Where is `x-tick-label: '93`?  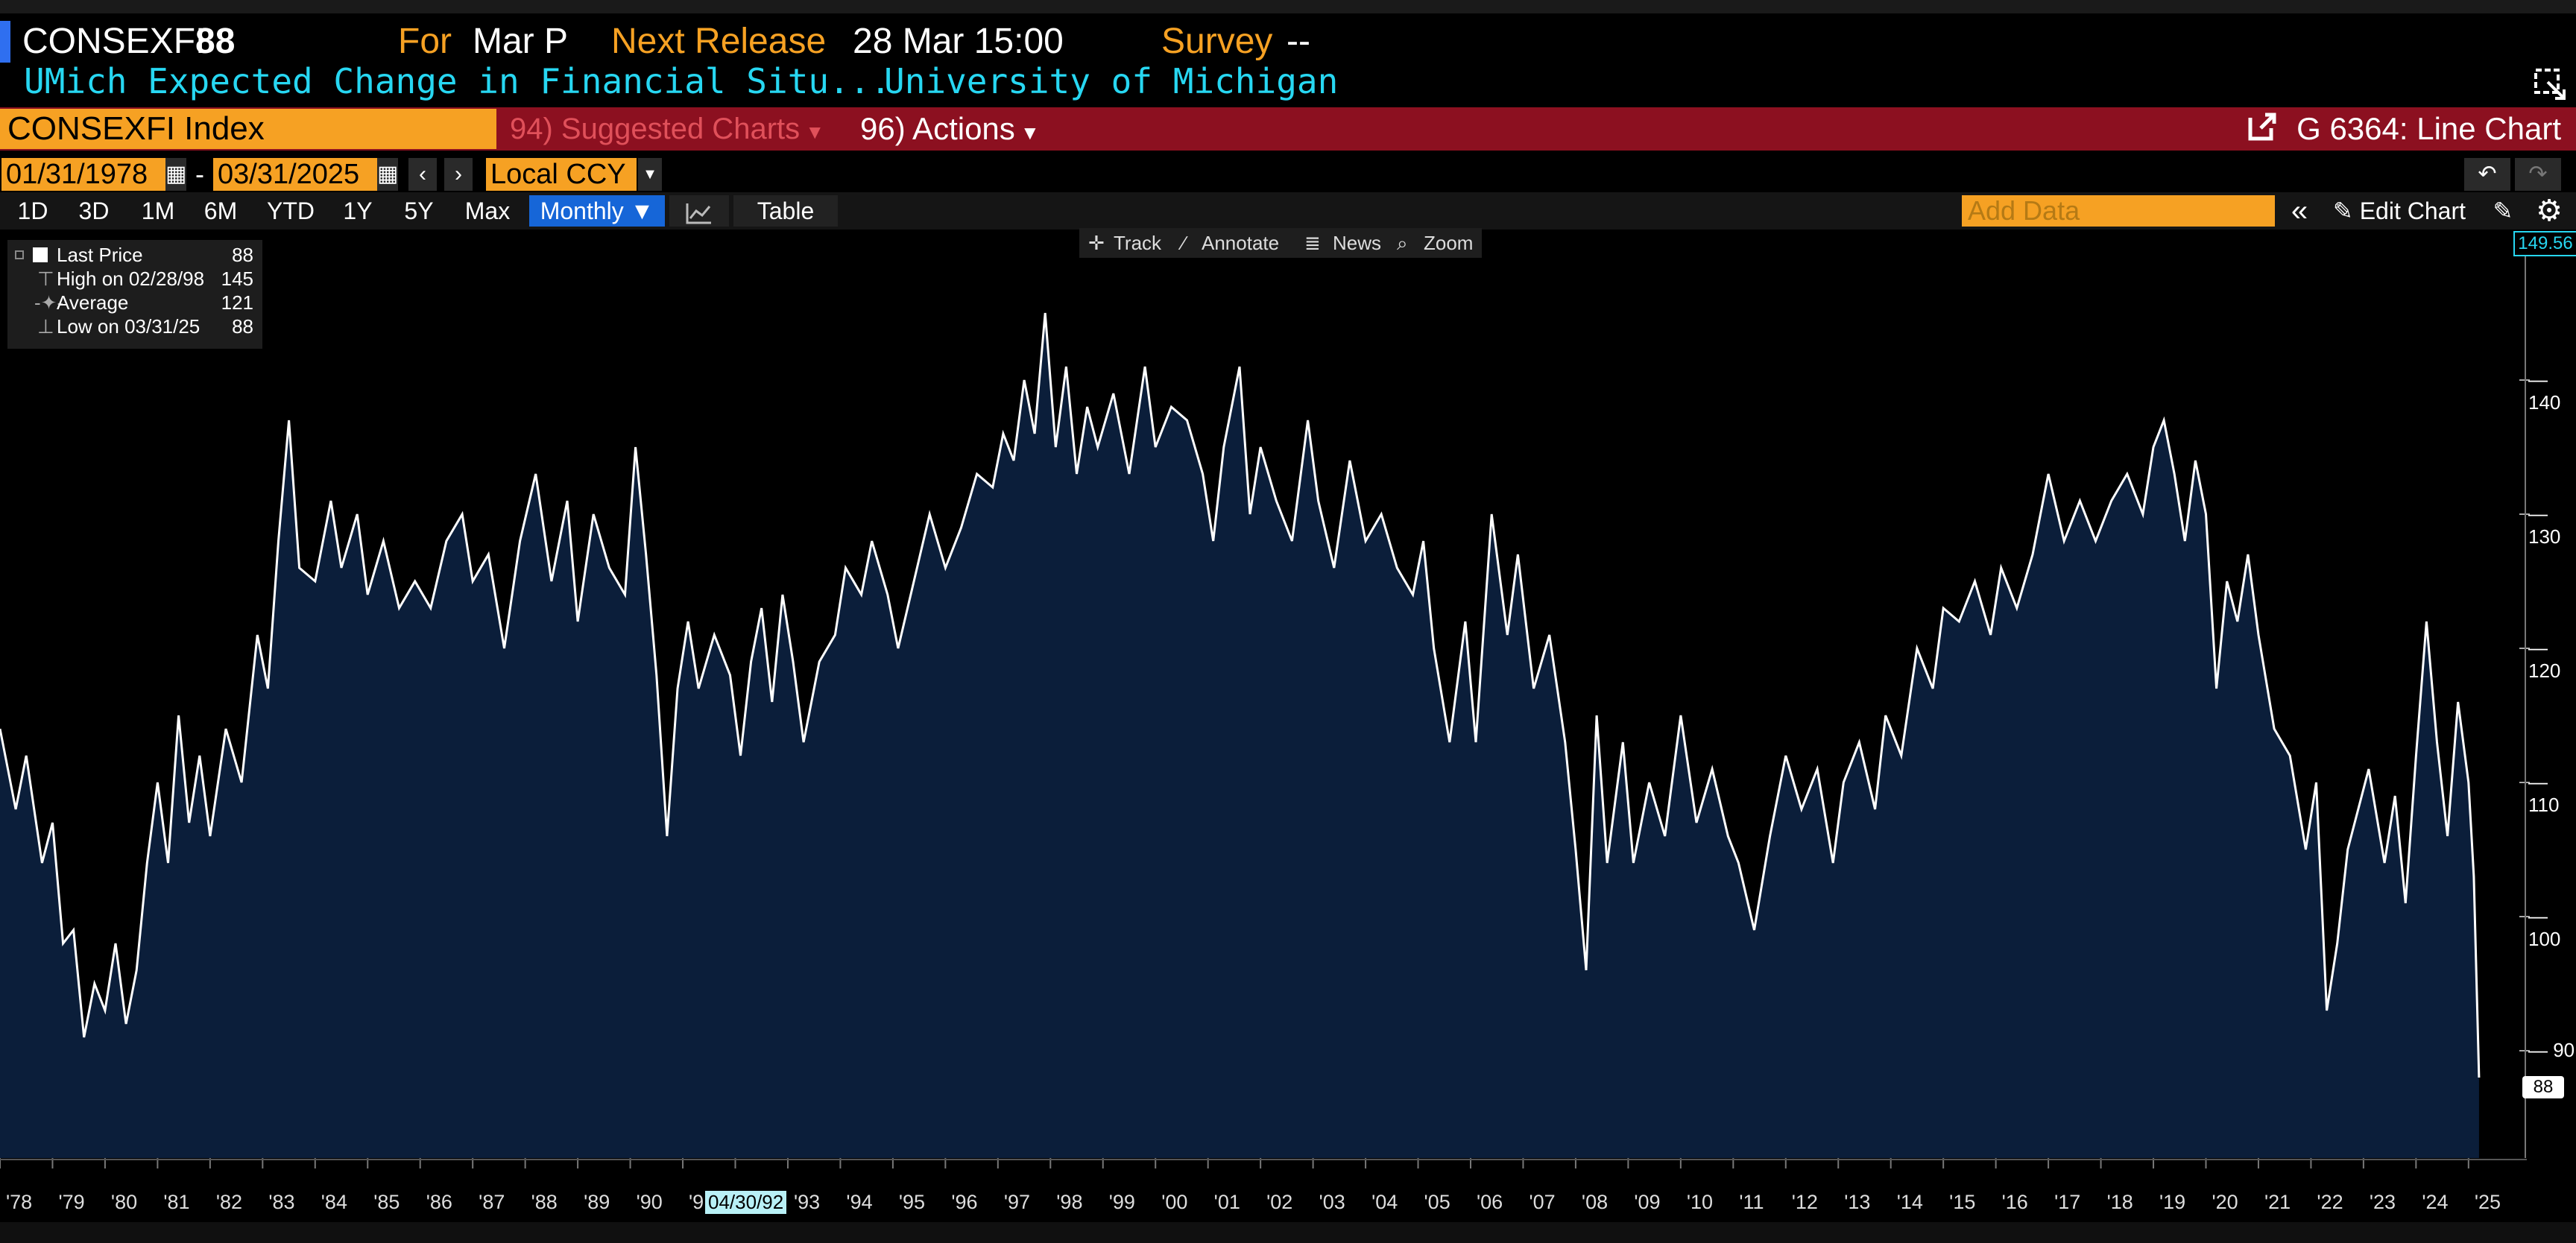 x-tick-label: '93 is located at coordinates (807, 1202).